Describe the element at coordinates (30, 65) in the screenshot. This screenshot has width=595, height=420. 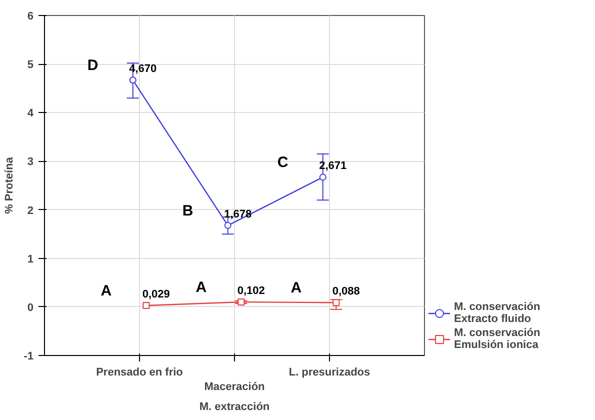
I see `y-tick-label: 5` at that location.